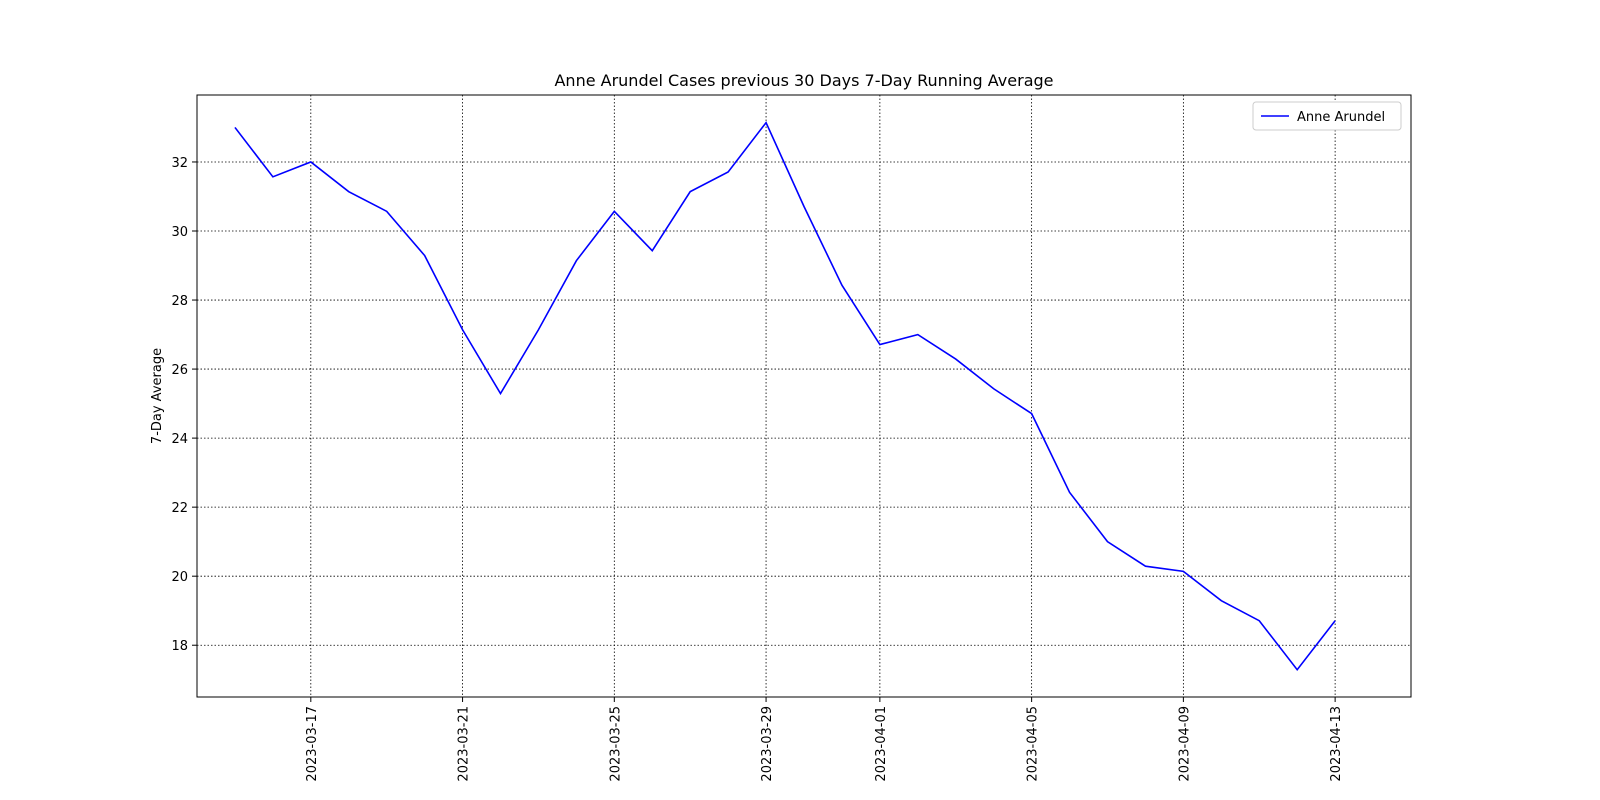  What do you see at coordinates (157, 396) in the screenshot?
I see `y-axis-label: 7-Day Average` at bounding box center [157, 396].